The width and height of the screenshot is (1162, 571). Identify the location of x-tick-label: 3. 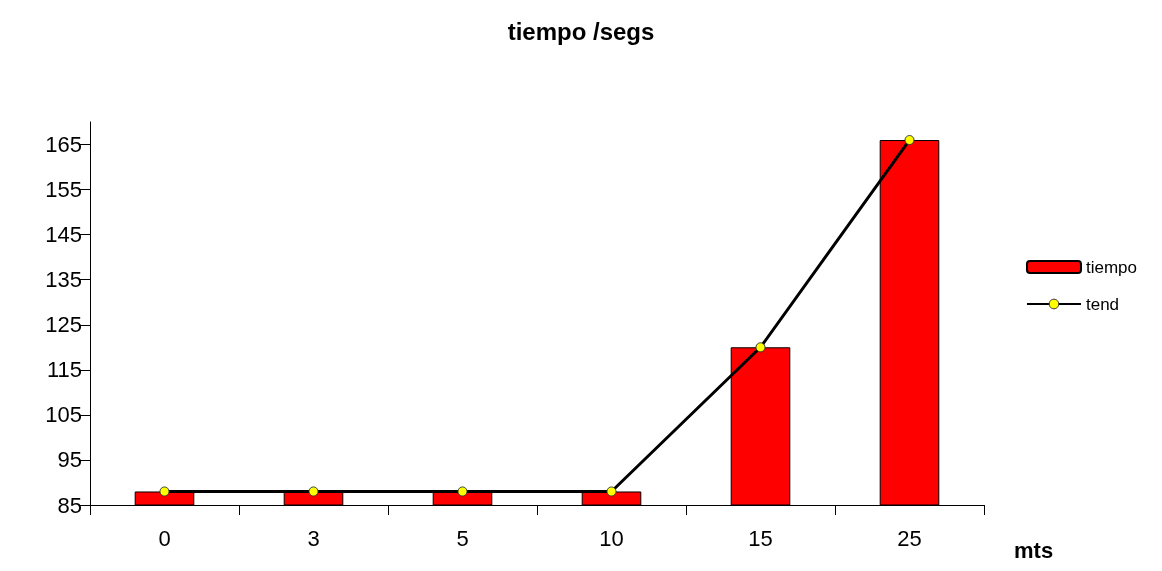
(313, 538).